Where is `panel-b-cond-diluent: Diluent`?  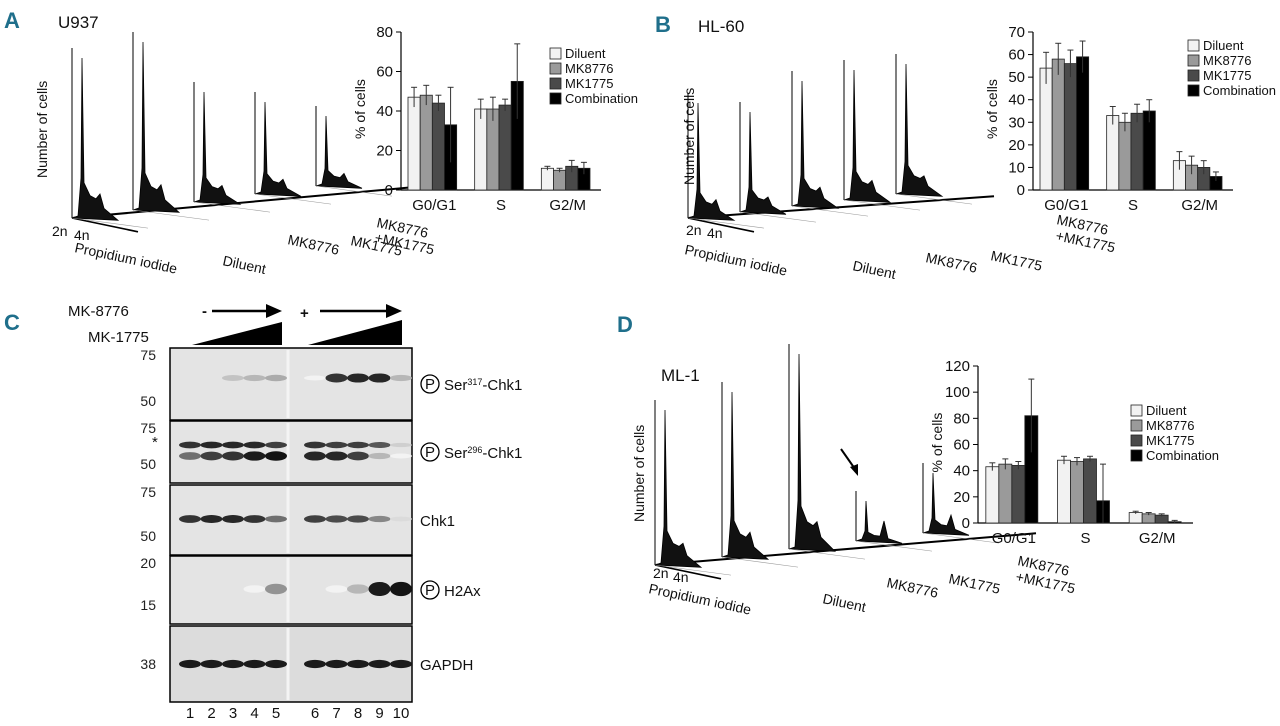 panel-b-cond-diluent: Diluent is located at coordinates (874, 269).